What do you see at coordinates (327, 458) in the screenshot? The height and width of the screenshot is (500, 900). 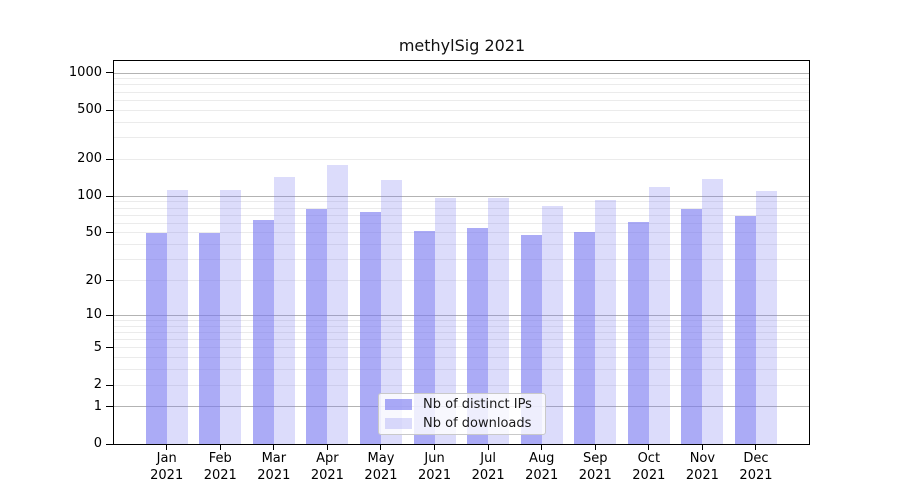 I see `x-label-month: Apr` at bounding box center [327, 458].